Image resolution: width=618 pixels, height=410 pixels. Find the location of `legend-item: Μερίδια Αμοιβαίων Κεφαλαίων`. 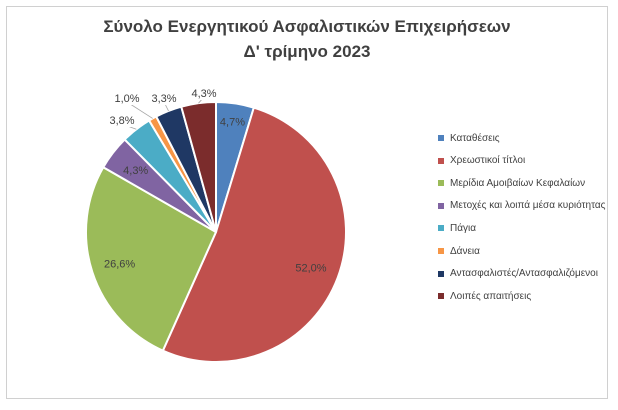

legend-item: Μερίδια Αμοιβαίων Κεφαλαίων is located at coordinates (511, 183).